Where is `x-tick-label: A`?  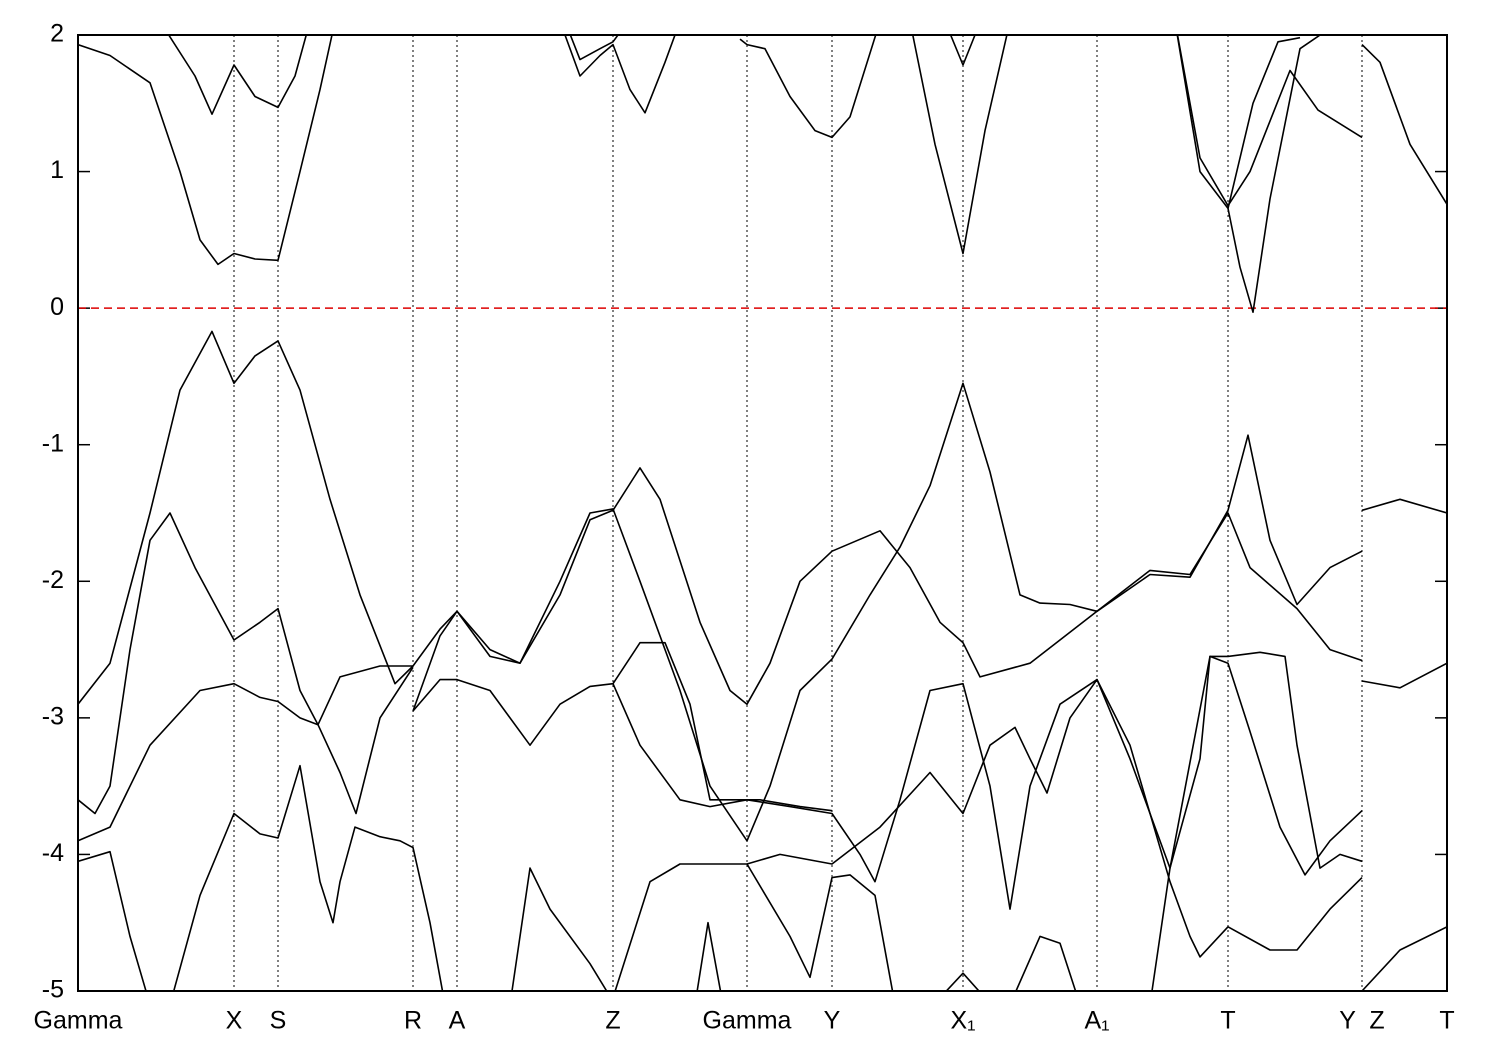
x-tick-label: A is located at coordinates (457, 1021).